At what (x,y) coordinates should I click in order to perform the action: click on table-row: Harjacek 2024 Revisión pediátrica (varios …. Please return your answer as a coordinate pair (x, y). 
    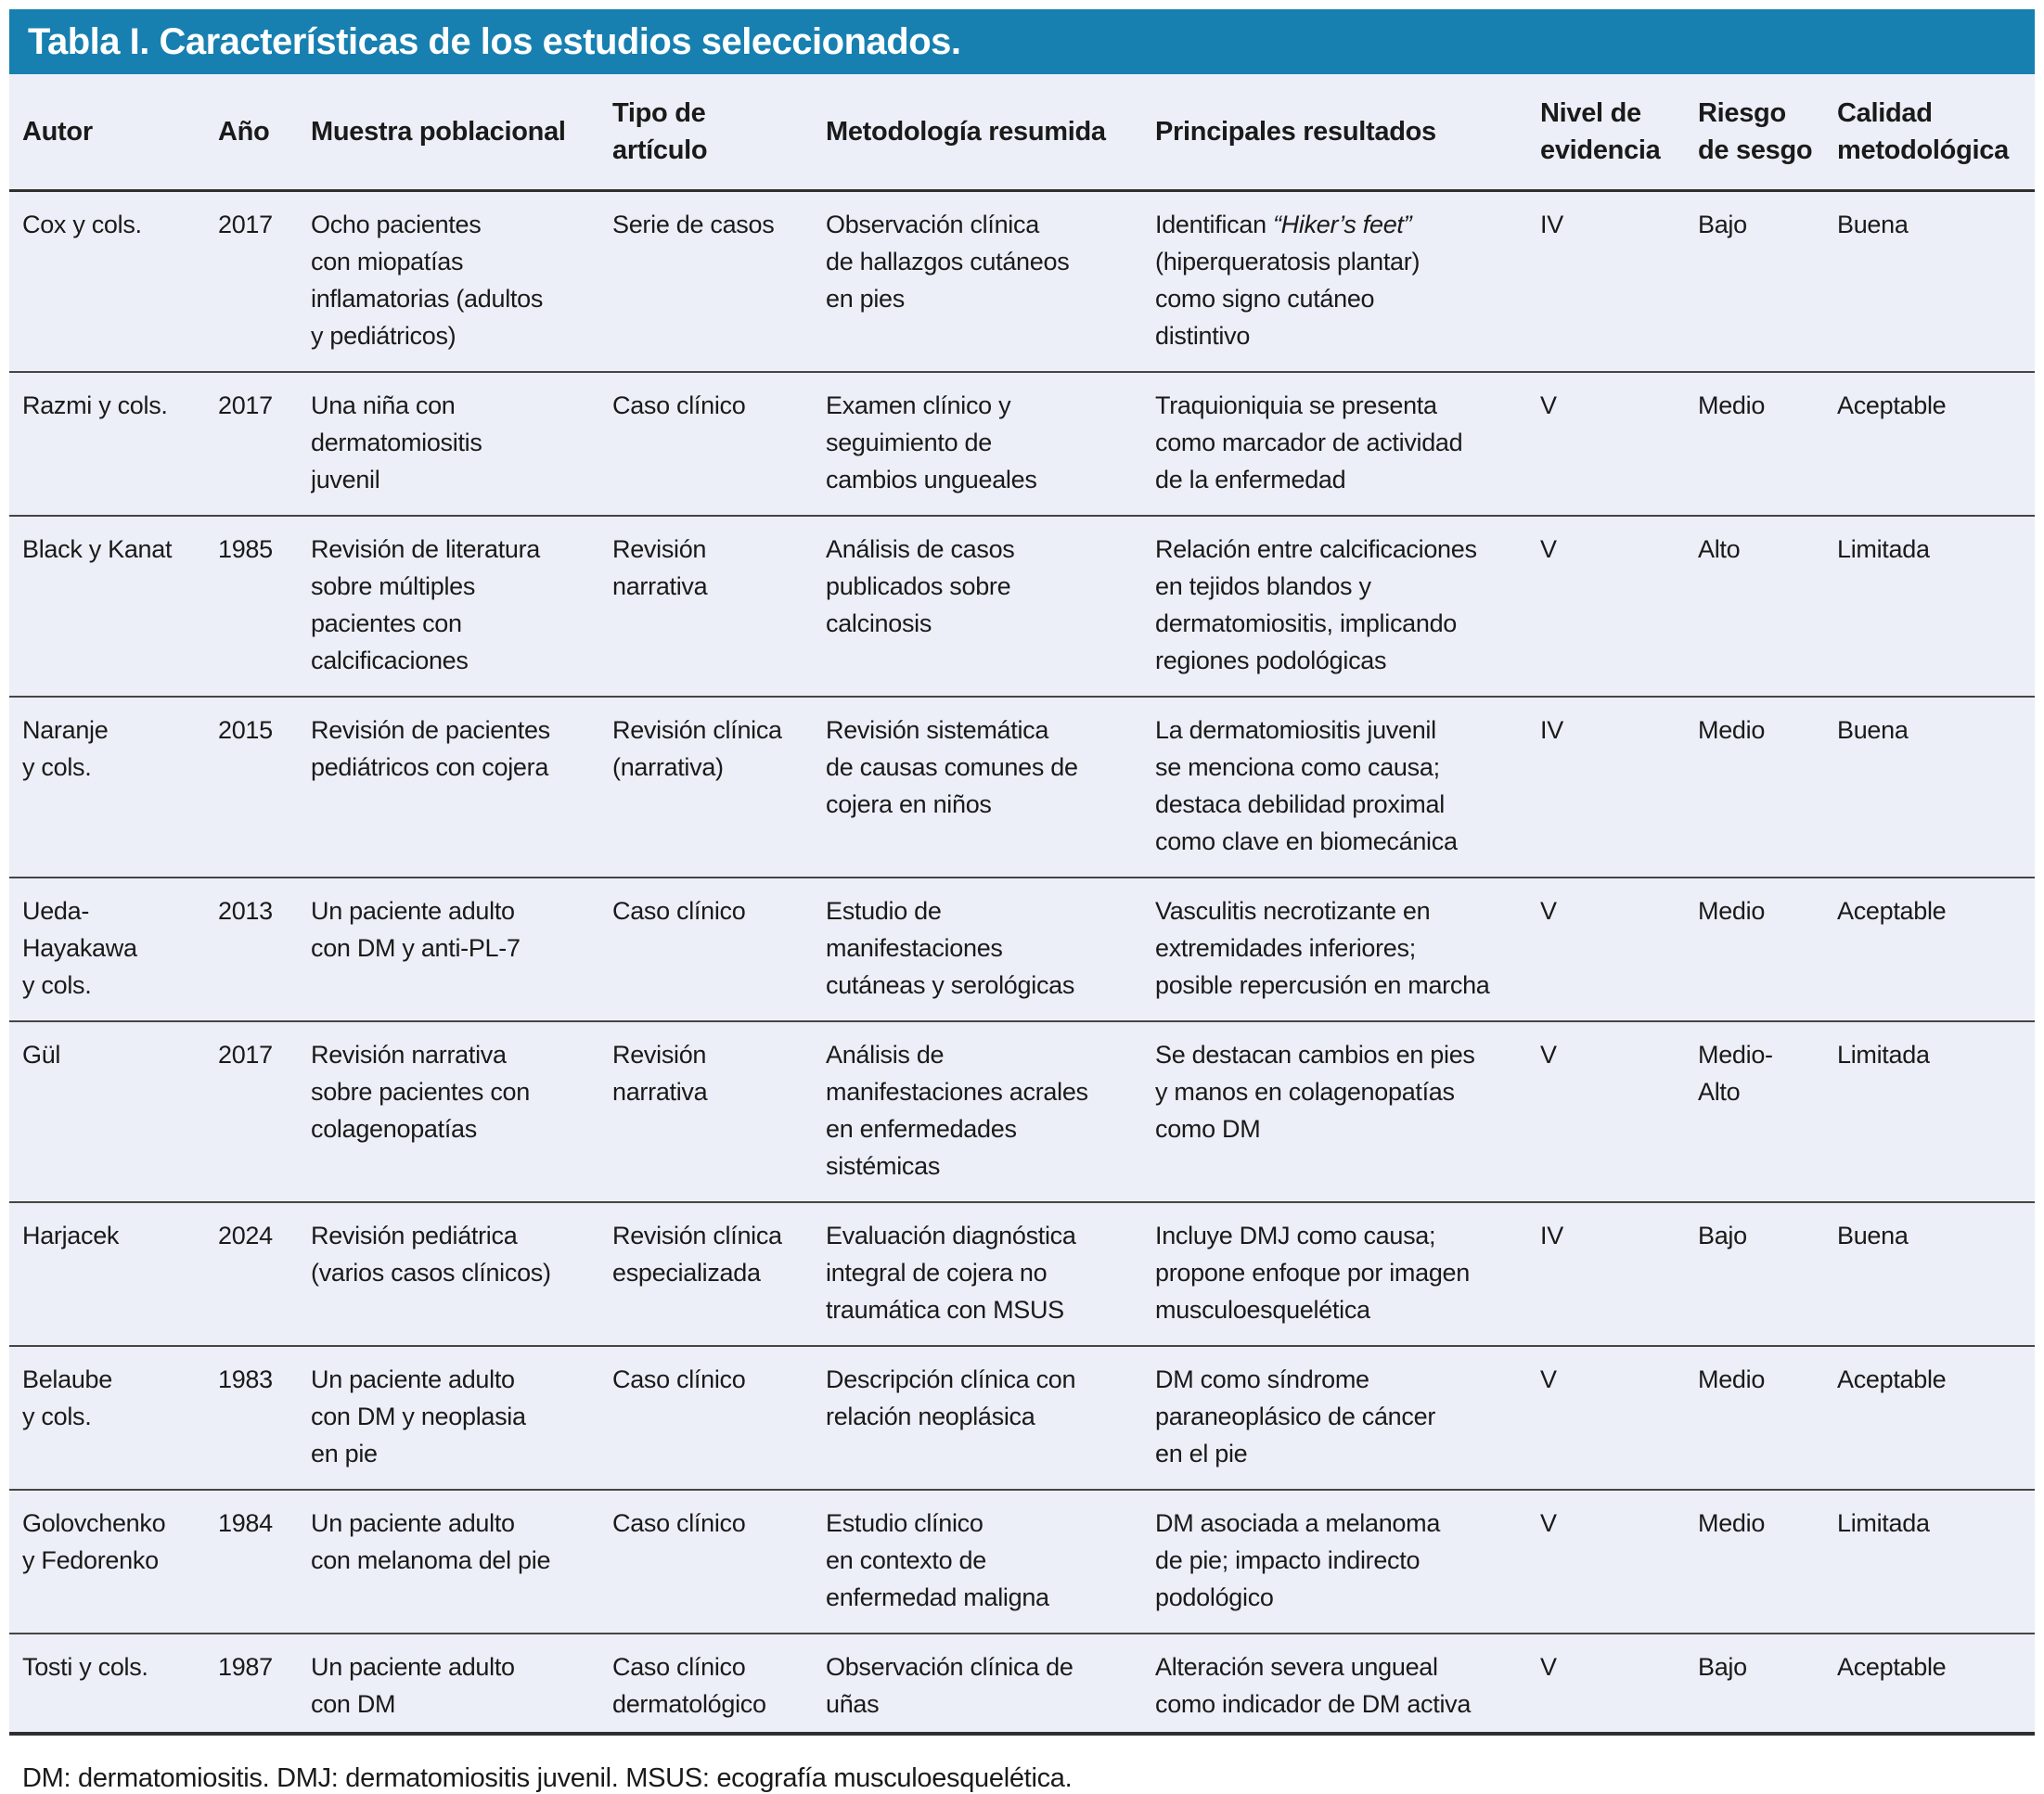
    Looking at the image, I should click on (1022, 1274).